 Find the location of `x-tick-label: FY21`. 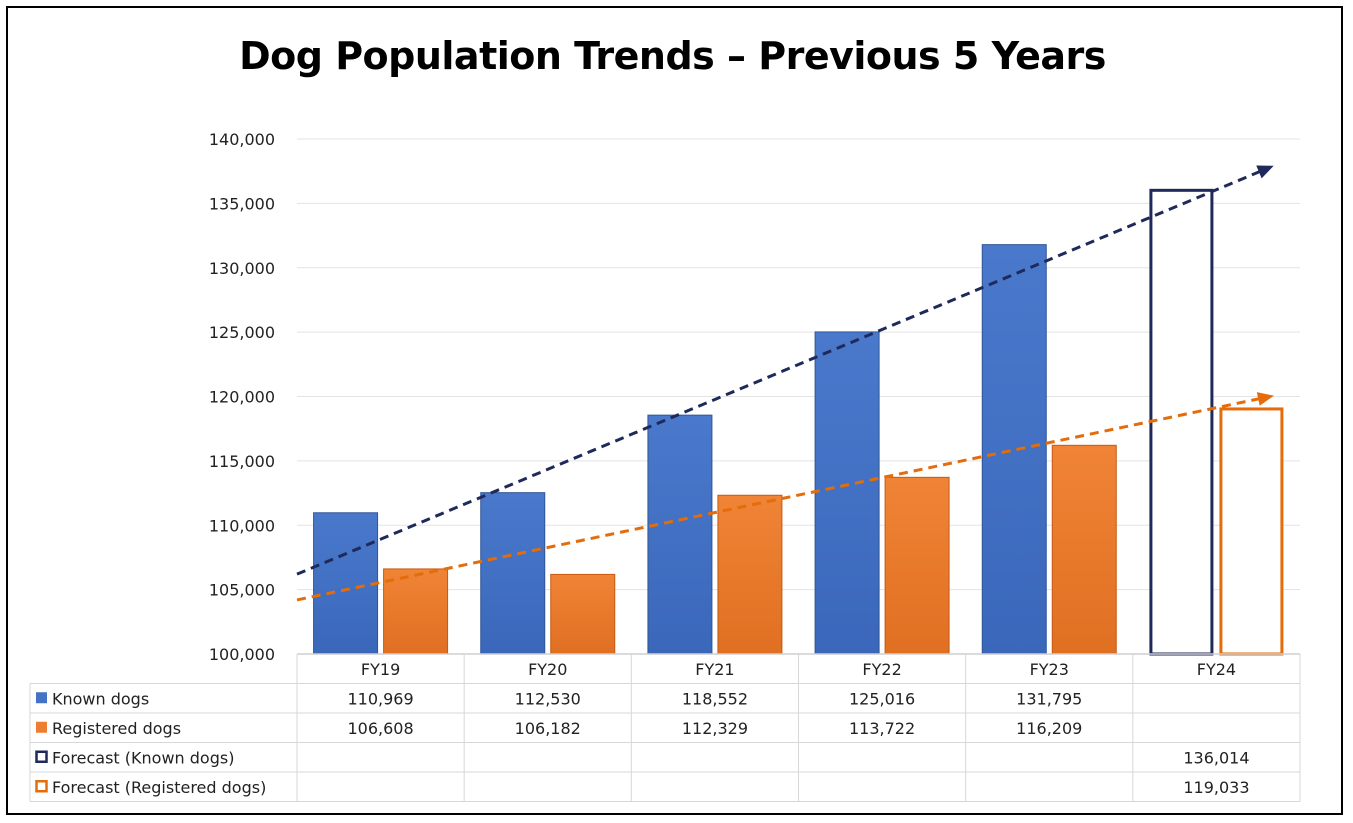

x-tick-label: FY21 is located at coordinates (714, 669).